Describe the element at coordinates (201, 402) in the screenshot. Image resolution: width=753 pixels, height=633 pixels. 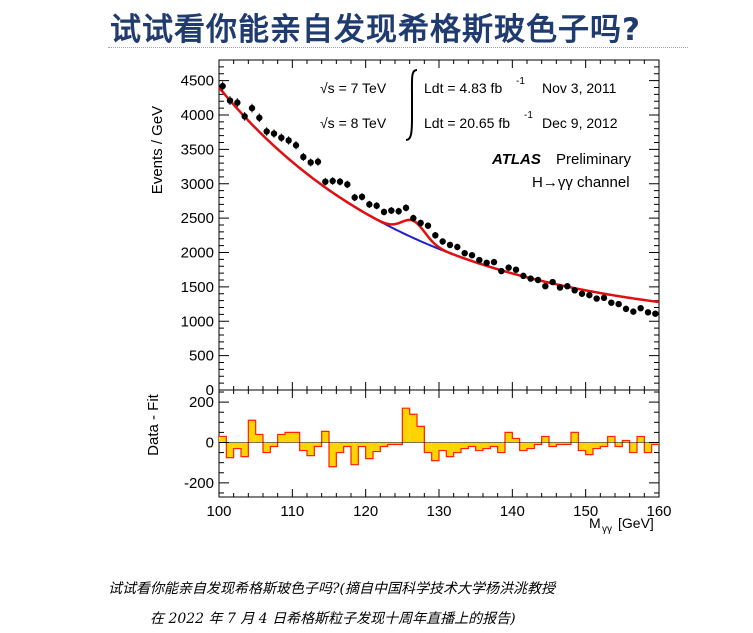
I see `bottom-y-tick-label: 200` at that location.